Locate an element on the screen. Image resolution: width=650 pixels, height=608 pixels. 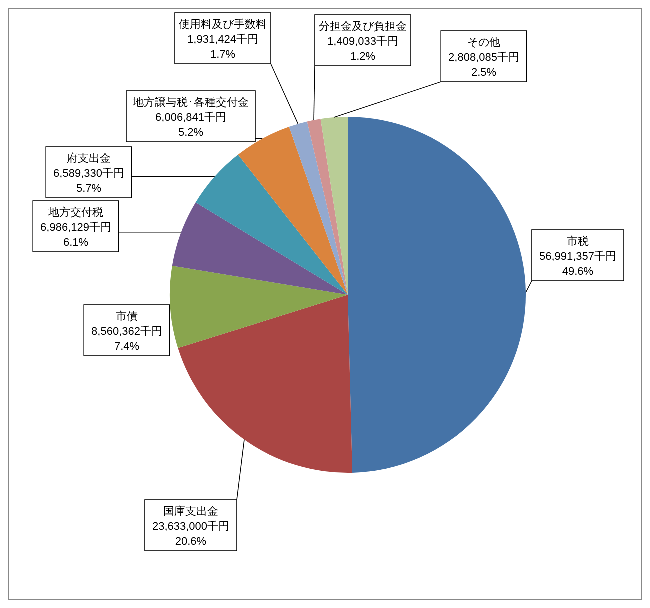
slice-label: 市債 is located at coordinates (127, 316).